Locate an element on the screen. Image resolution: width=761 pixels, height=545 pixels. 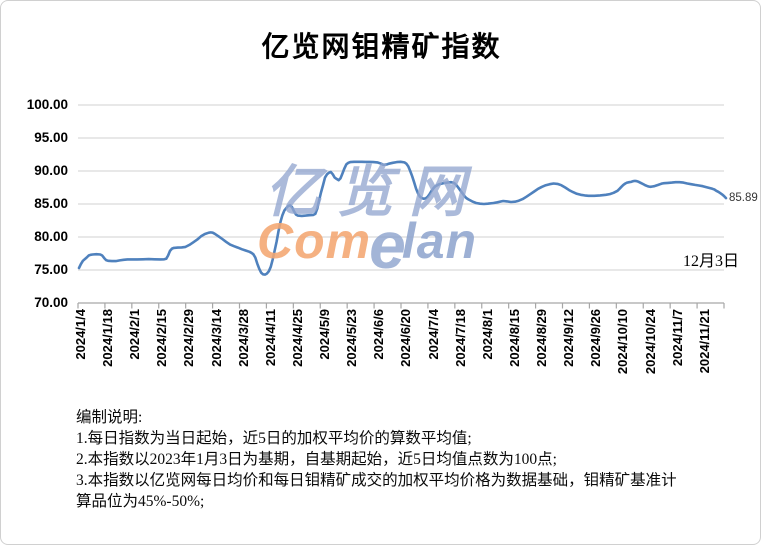
x-tick-label: 2024/1/4 is located at coordinates (80, 334).